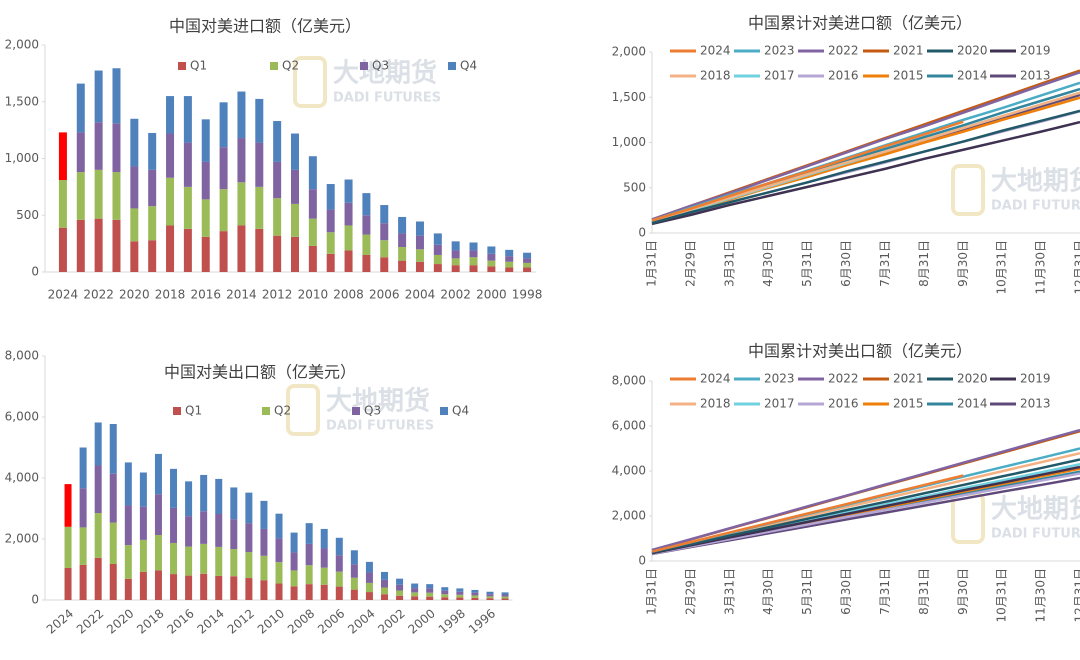 This screenshot has width=1080, height=660. What do you see at coordinates (385, 73) in the screenshot?
I see `watermark-text: 大地期货` at bounding box center [385, 73].